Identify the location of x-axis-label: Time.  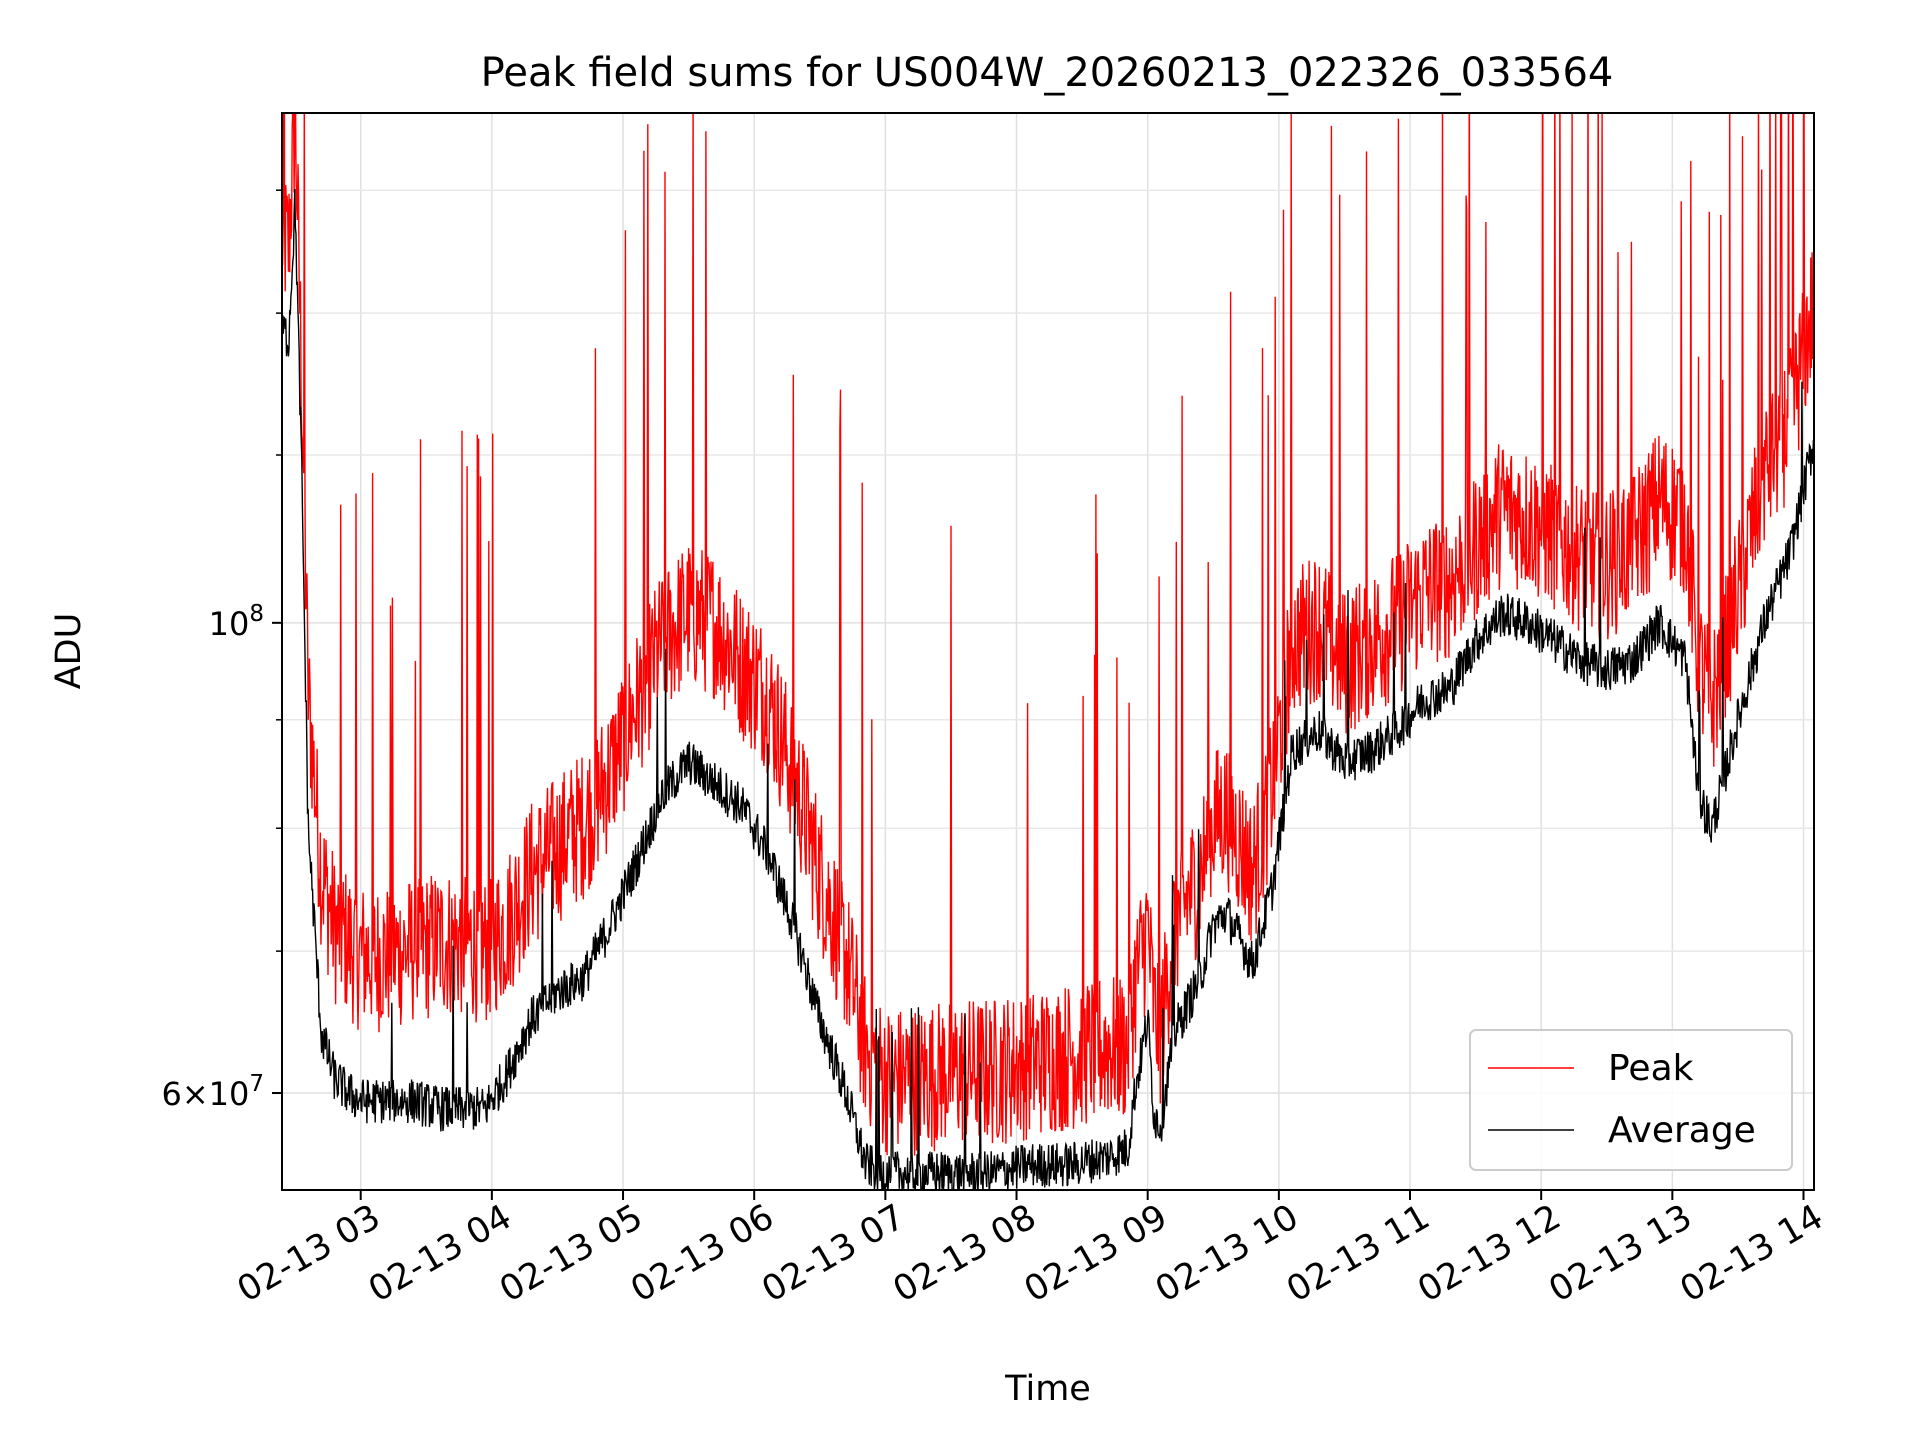
(1047, 1389).